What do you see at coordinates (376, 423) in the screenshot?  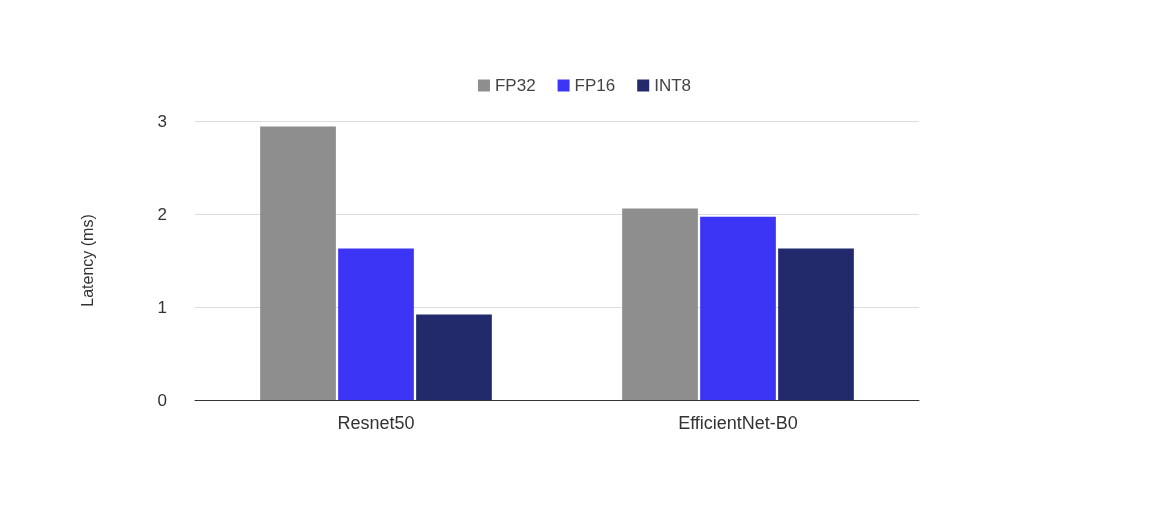 I see `x-tick-label: Resnet50` at bounding box center [376, 423].